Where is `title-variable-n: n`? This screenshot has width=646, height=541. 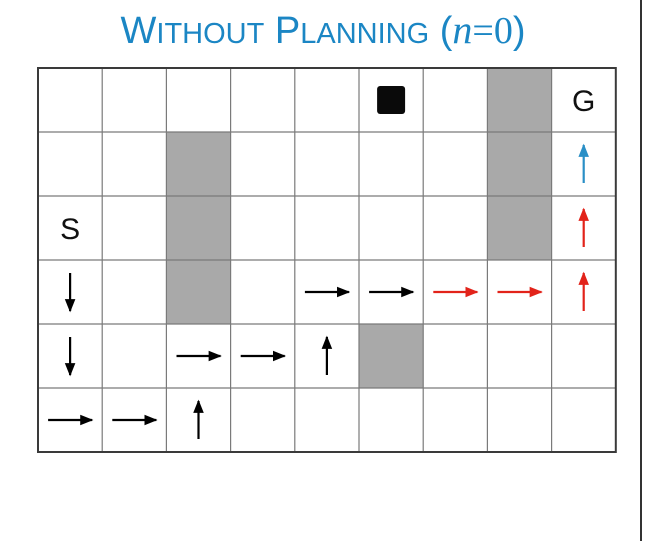 title-variable-n: n is located at coordinates (462, 29).